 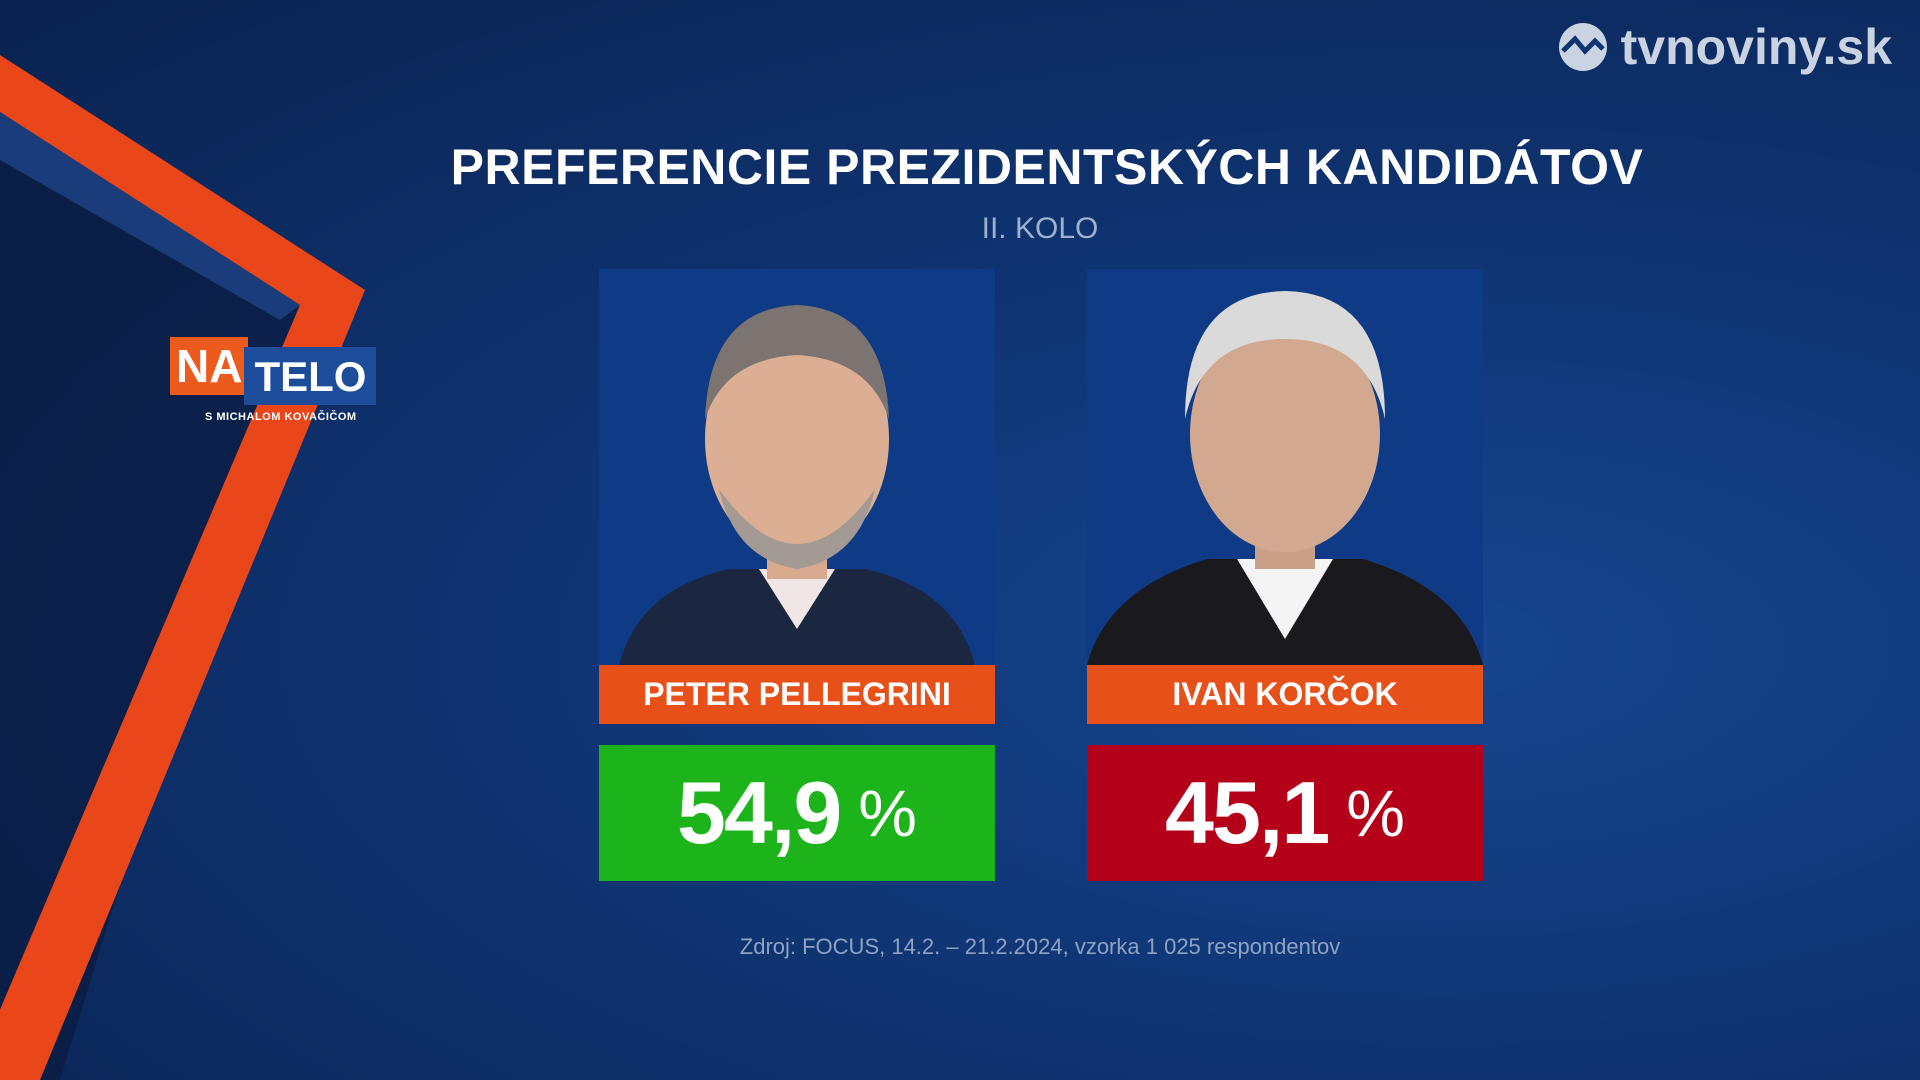 I want to click on host-name: S MICHALOM KOVAČIČOM, so click(x=281, y=417).